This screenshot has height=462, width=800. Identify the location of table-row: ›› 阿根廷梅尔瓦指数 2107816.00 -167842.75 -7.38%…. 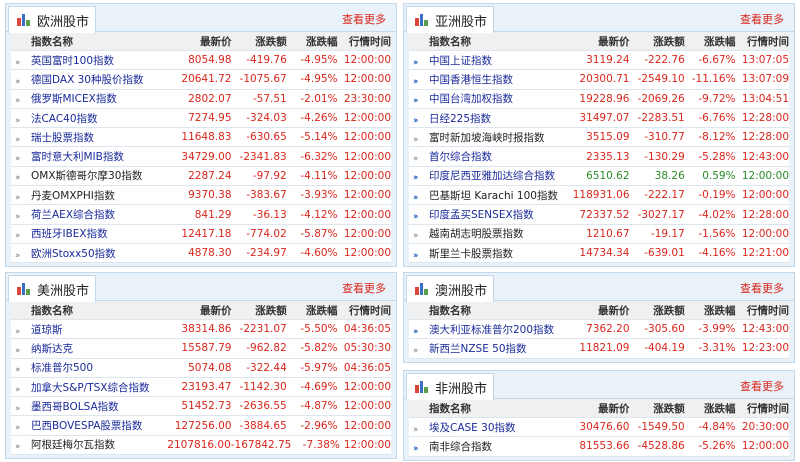
(201, 445).